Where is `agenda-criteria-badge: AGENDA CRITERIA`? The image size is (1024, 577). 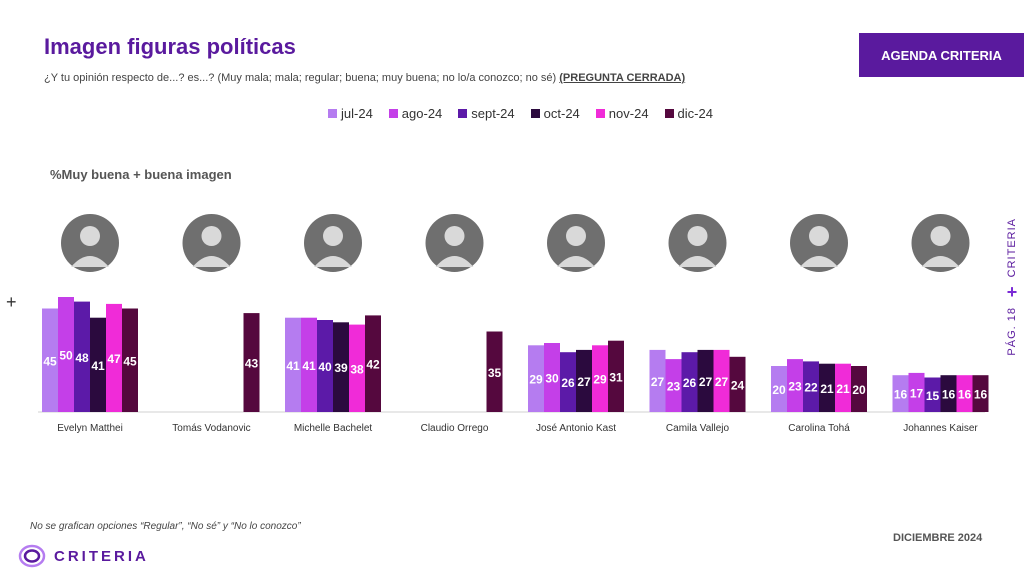
agenda-criteria-badge: AGENDA CRITERIA is located at coordinates (941, 55).